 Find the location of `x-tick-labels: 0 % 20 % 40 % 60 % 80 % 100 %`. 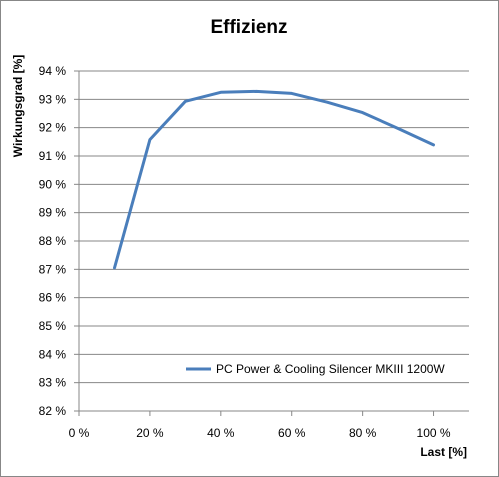

x-tick-labels: 0 % 20 % 40 % 60 % 80 % 100 % is located at coordinates (260, 433).